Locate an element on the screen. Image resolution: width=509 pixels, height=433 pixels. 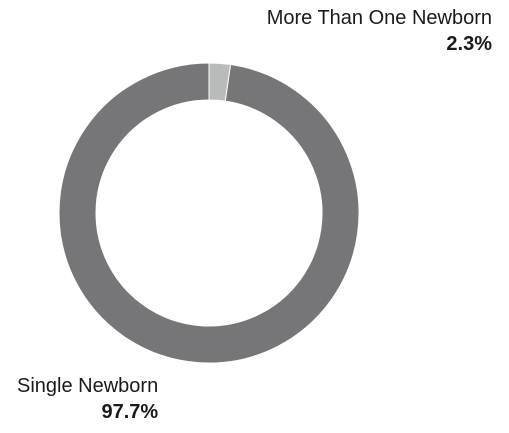
slice-name-single-newborn: Single Newborn is located at coordinates (88, 386).